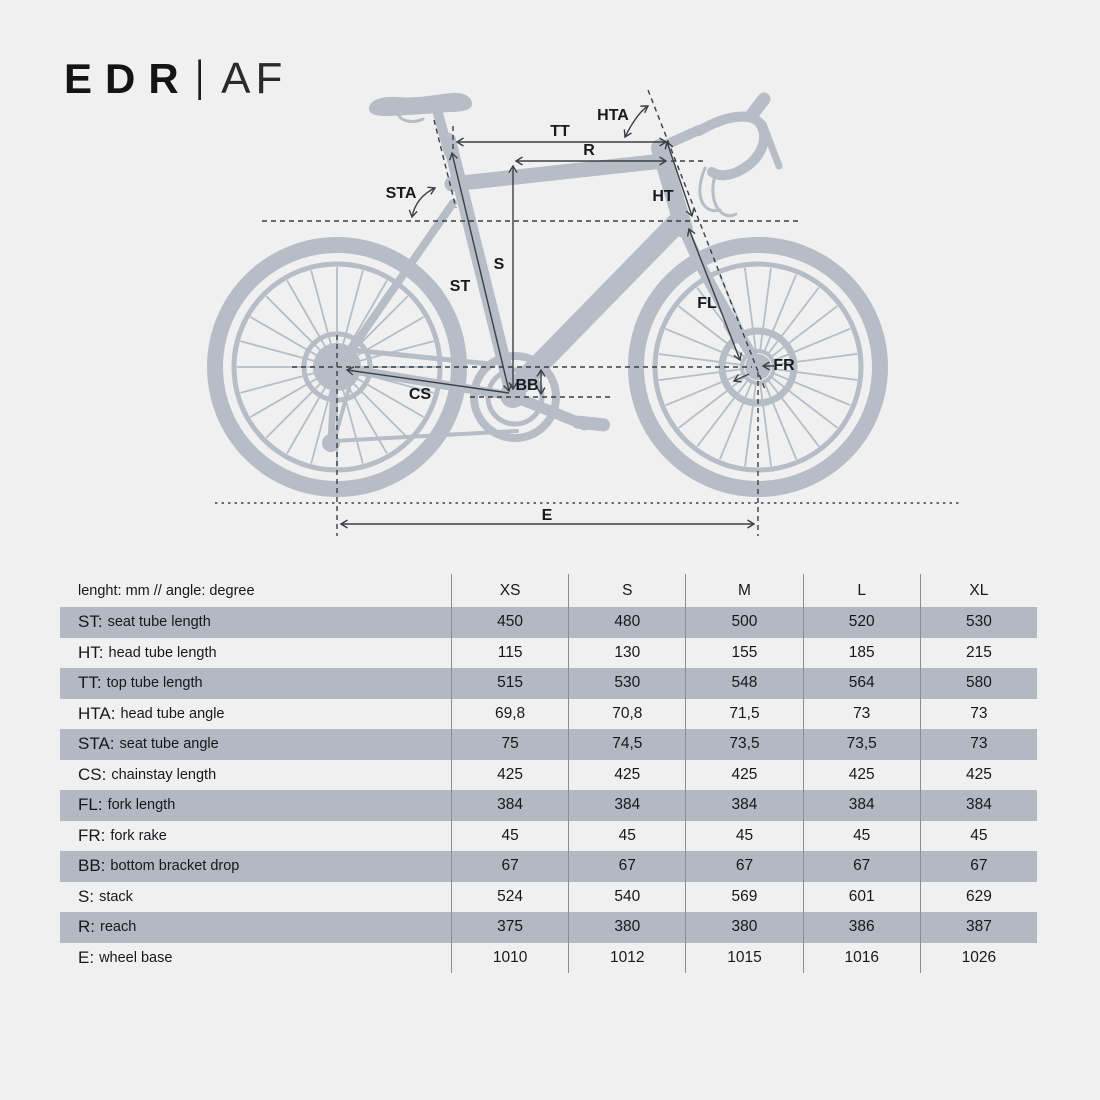  I want to click on cell: 601, so click(861, 896).